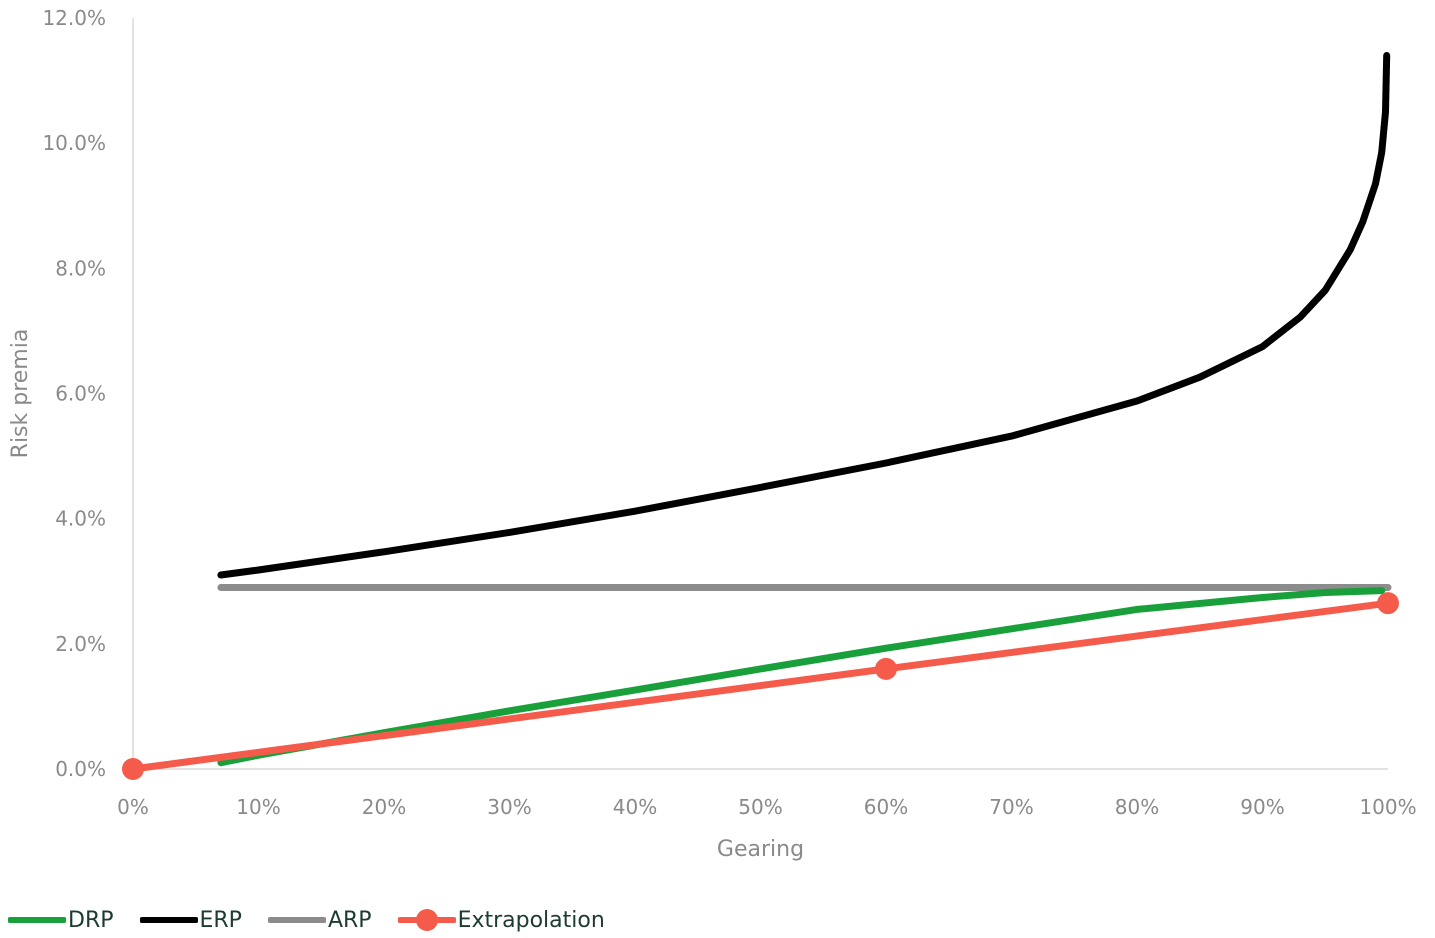 Image resolution: width=1435 pixels, height=938 pixels. What do you see at coordinates (133, 807) in the screenshot?
I see `x-tick-label: 0%` at bounding box center [133, 807].